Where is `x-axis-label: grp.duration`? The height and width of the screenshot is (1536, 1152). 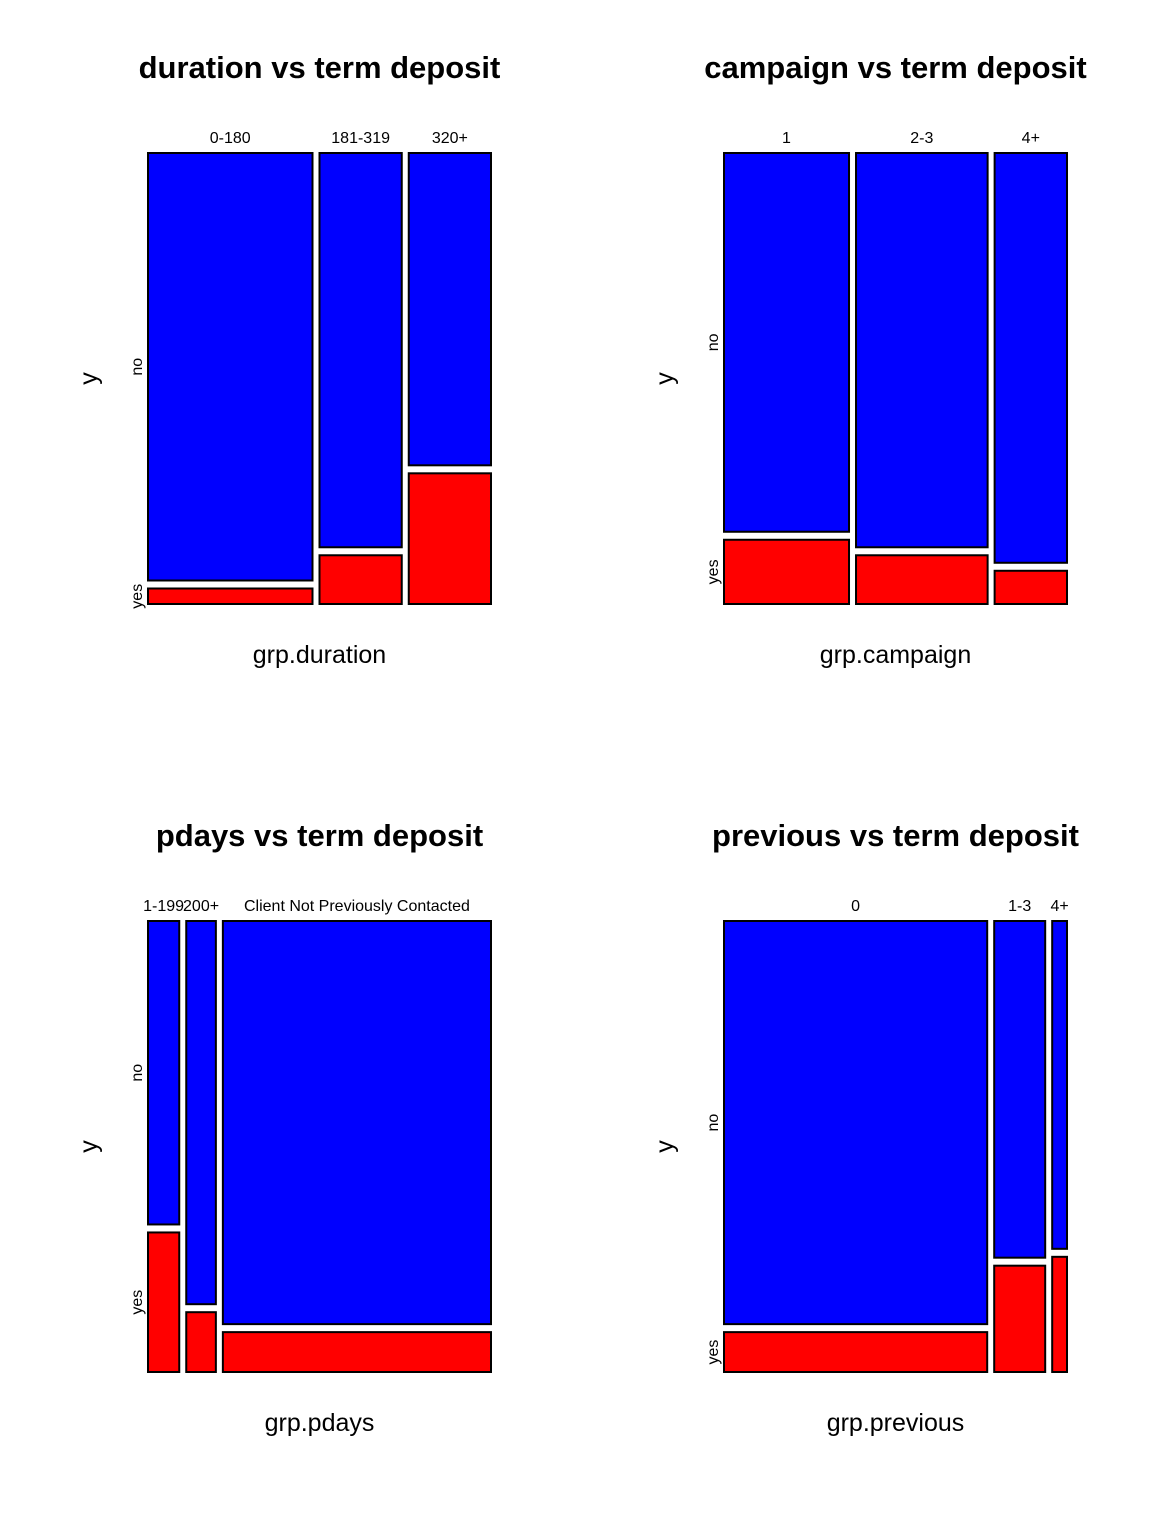 x-axis-label: grp.duration is located at coordinates (319, 655).